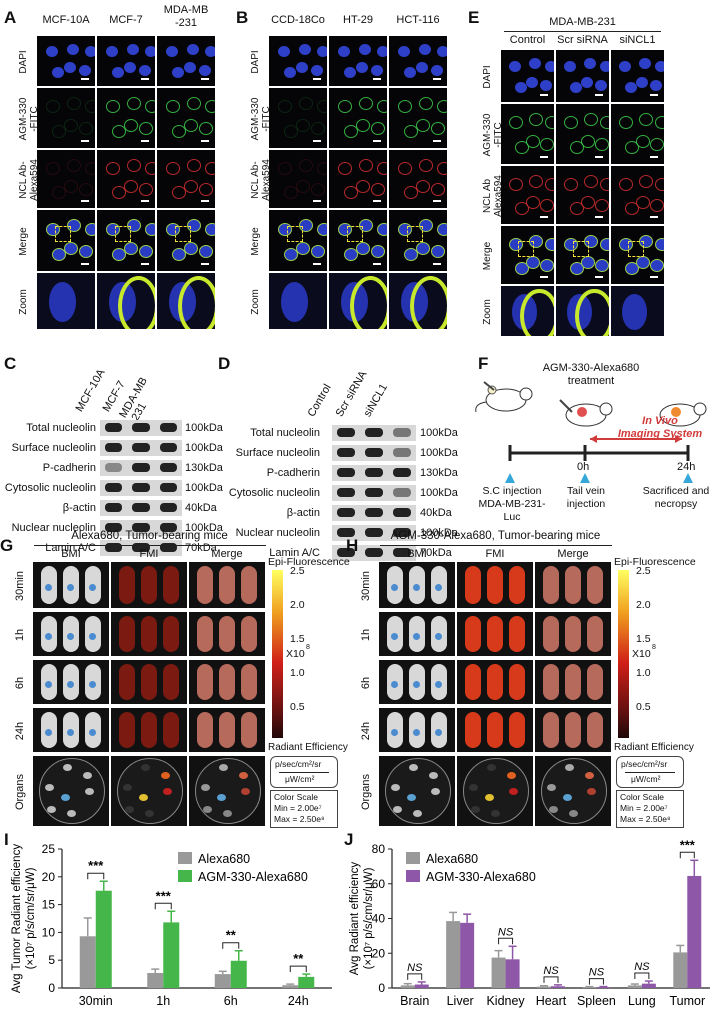 The image size is (716, 1017). I want to click on scale-mult-exp: 8, so click(654, 647).